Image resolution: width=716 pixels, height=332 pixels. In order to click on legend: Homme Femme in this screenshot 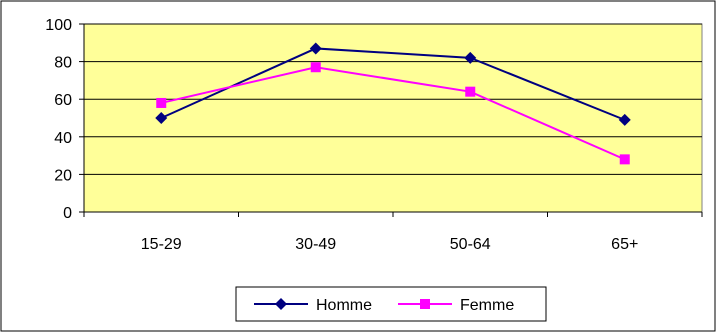, I will do `click(391, 304)`.